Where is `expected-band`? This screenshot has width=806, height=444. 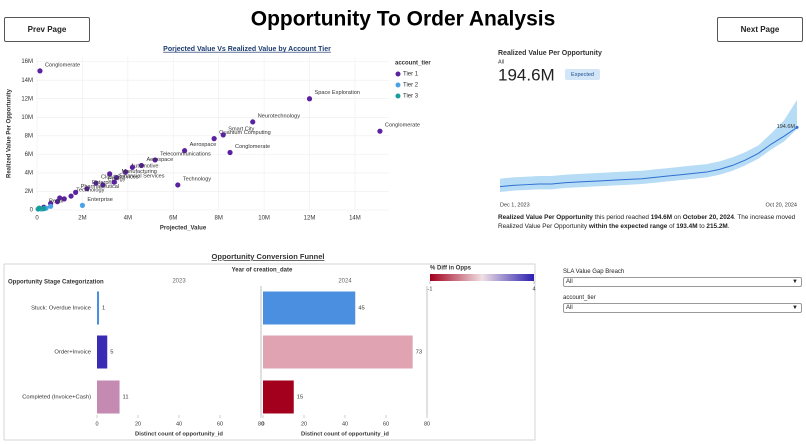
expected-band is located at coordinates (648, 146).